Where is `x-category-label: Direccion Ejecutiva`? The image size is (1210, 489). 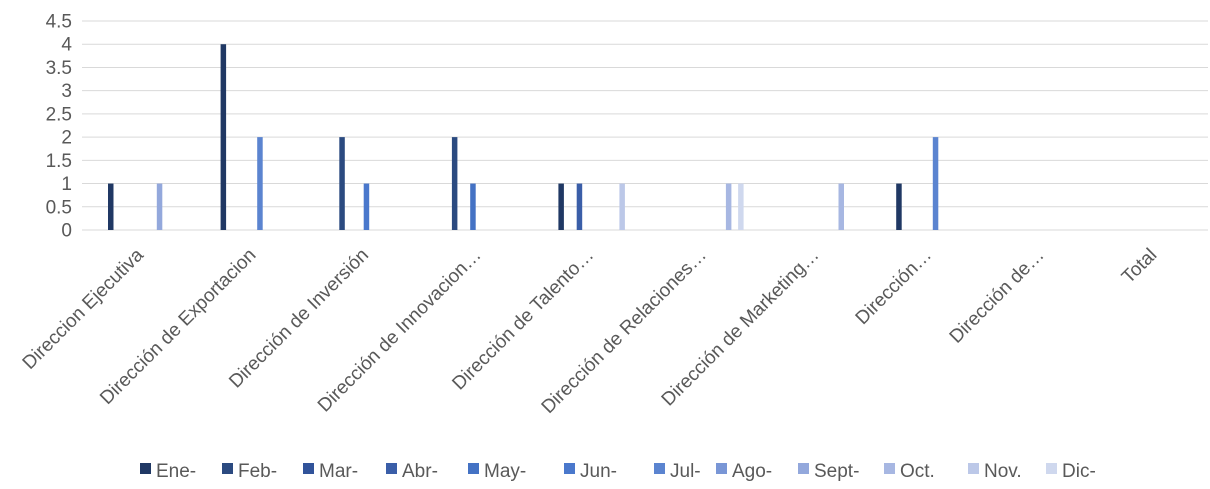 x-category-label: Direccion Ejecutiva is located at coordinates (83, 308).